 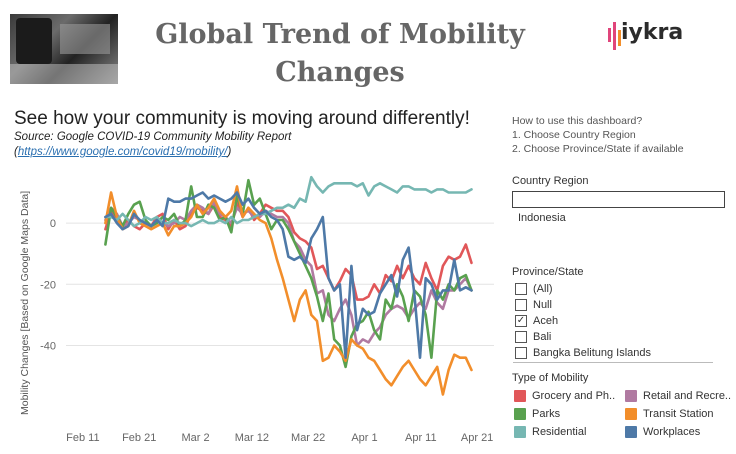 I want to click on province-option: Bali, so click(x=533, y=337).